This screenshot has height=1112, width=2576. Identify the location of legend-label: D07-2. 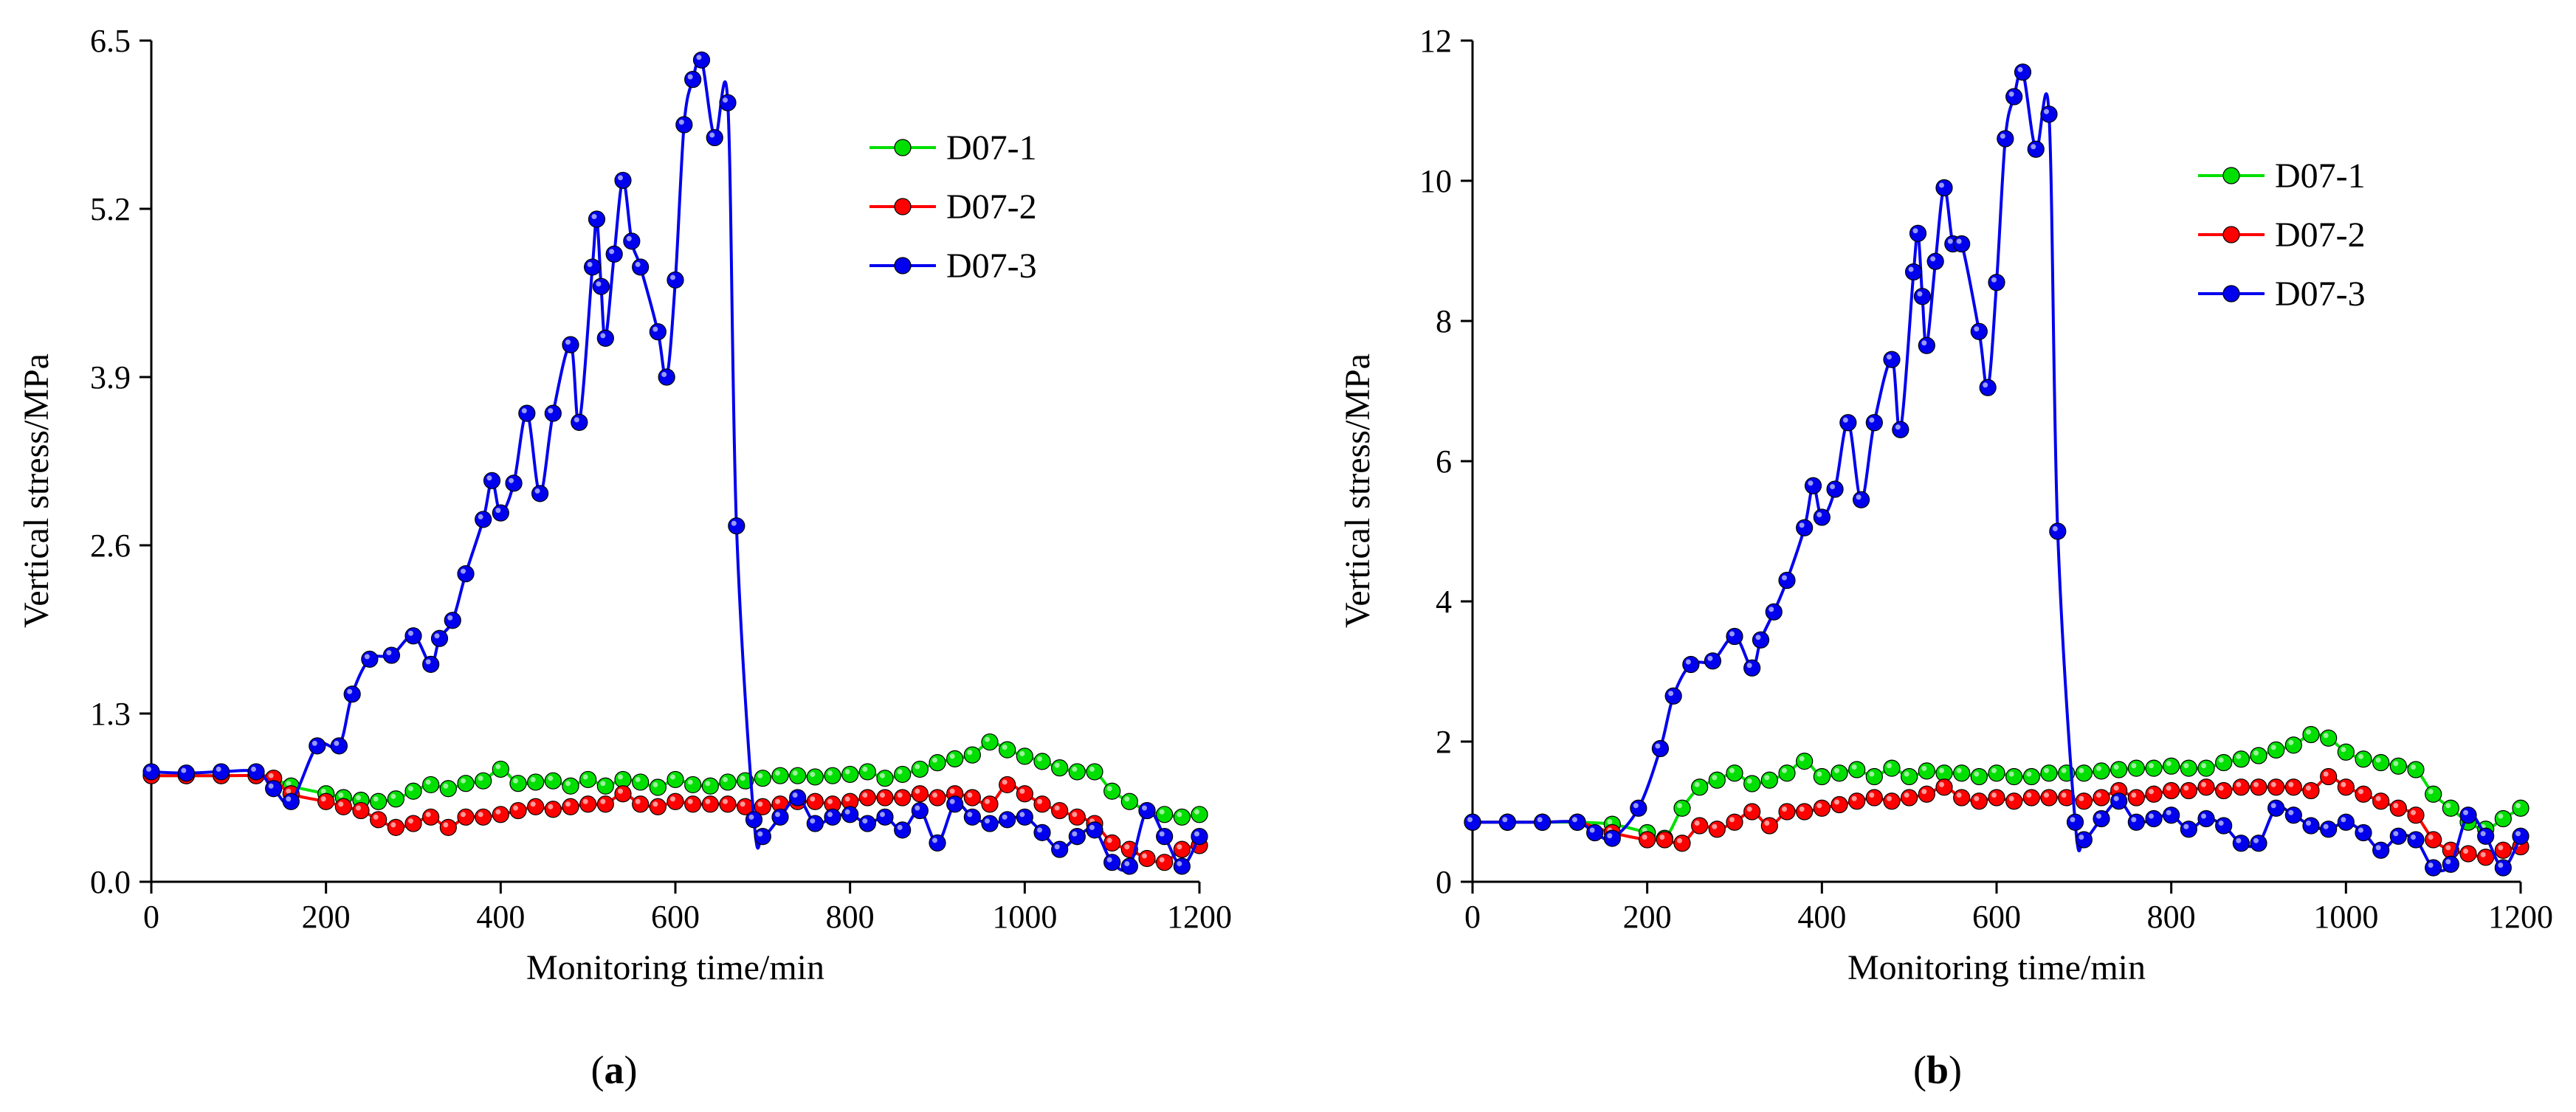
(2321, 235).